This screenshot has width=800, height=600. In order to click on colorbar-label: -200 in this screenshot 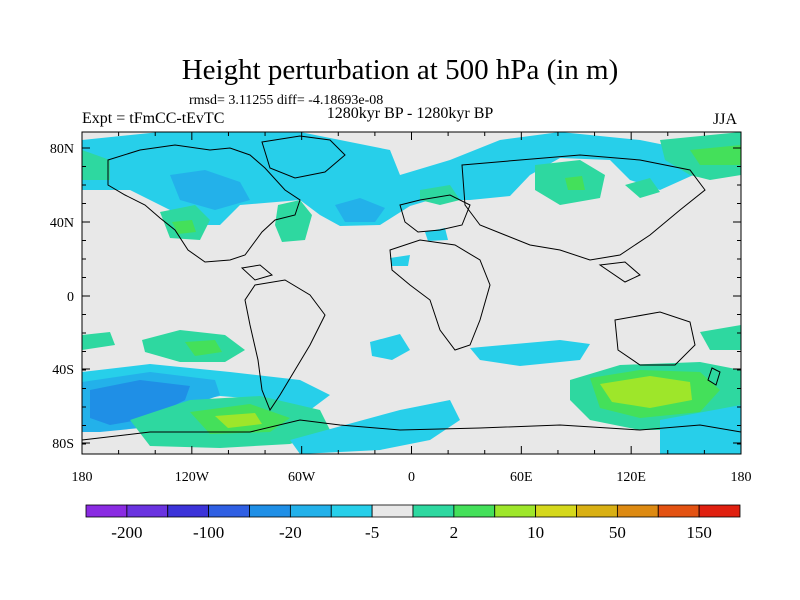, I will do `click(126, 532)`.